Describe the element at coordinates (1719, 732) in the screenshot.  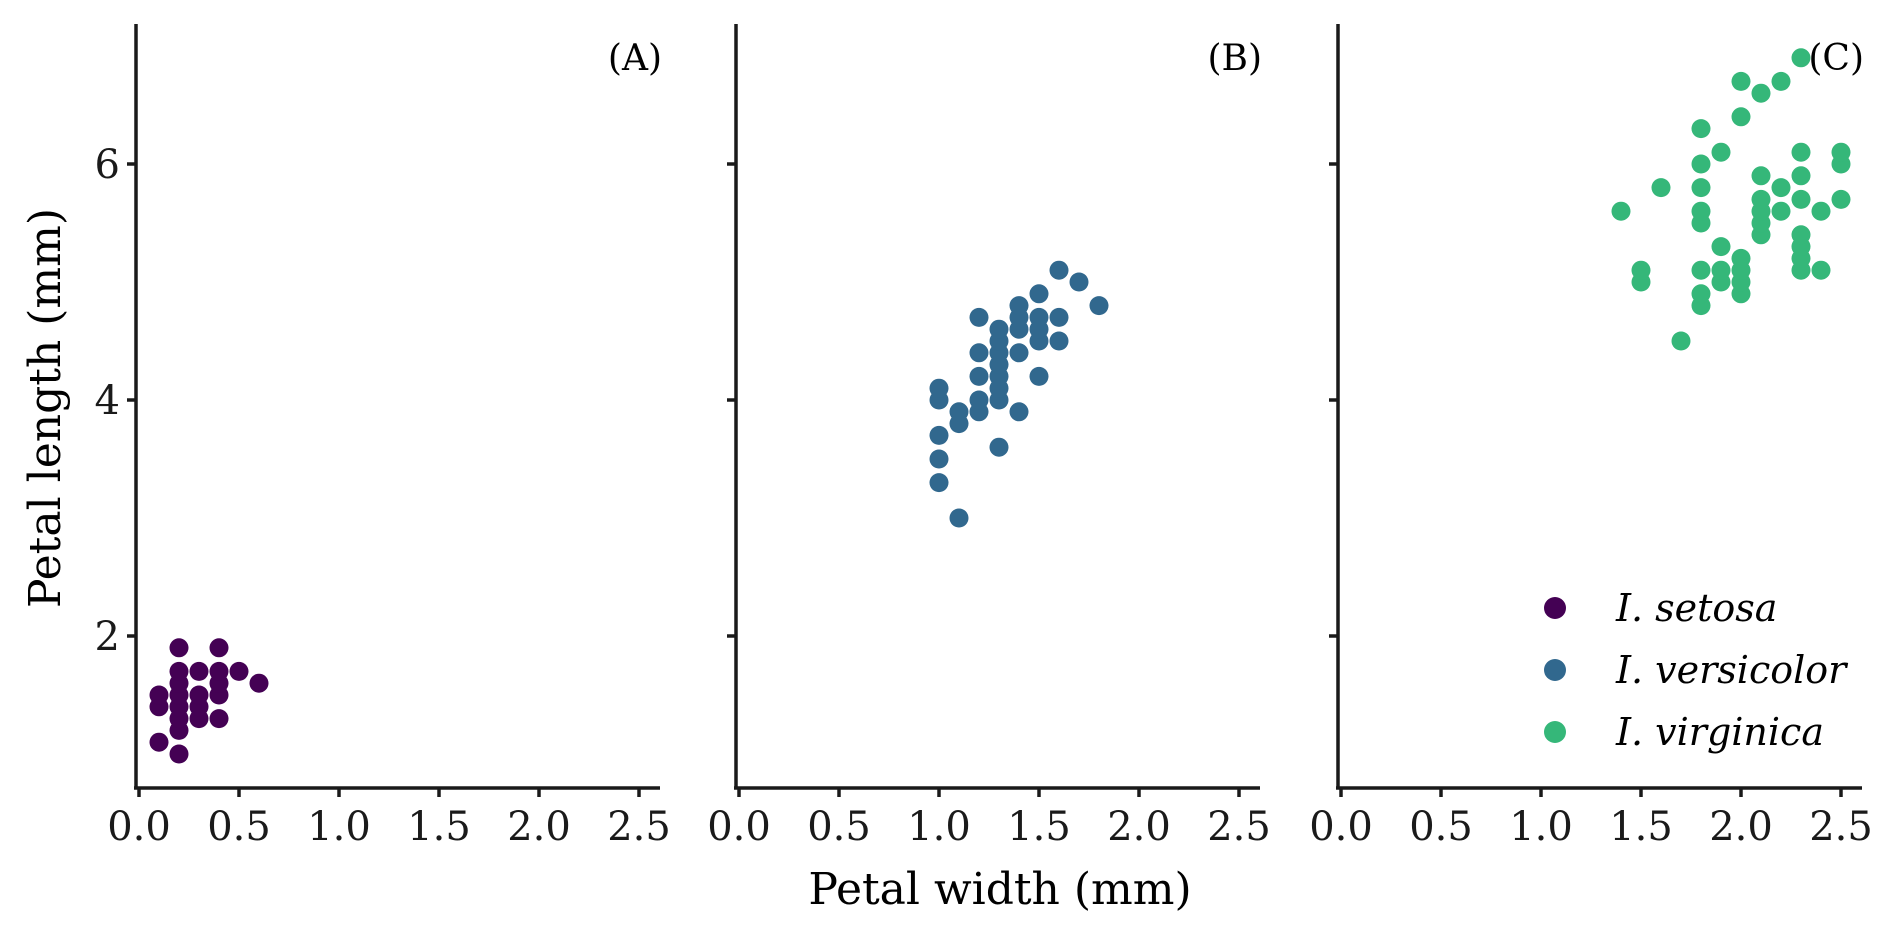
I see `legend-label: I. virginica` at that location.